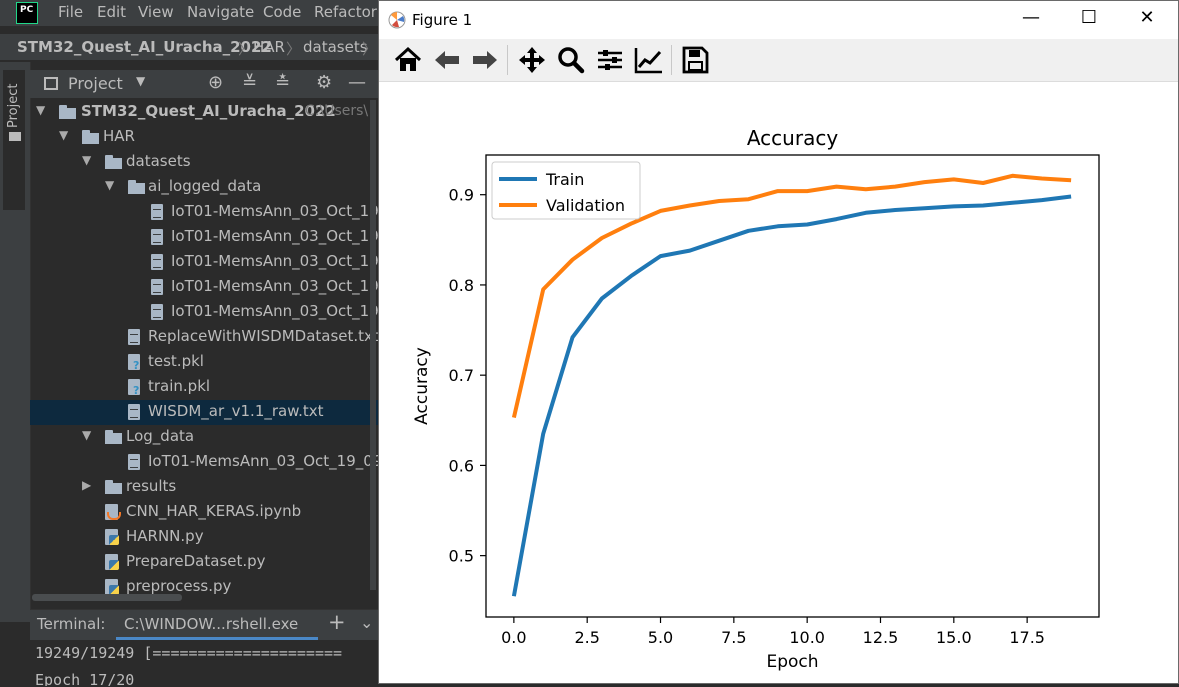 The height and width of the screenshot is (687, 1179). I want to click on tree-item-test-pkl: ? test.pkl, so click(205, 362).